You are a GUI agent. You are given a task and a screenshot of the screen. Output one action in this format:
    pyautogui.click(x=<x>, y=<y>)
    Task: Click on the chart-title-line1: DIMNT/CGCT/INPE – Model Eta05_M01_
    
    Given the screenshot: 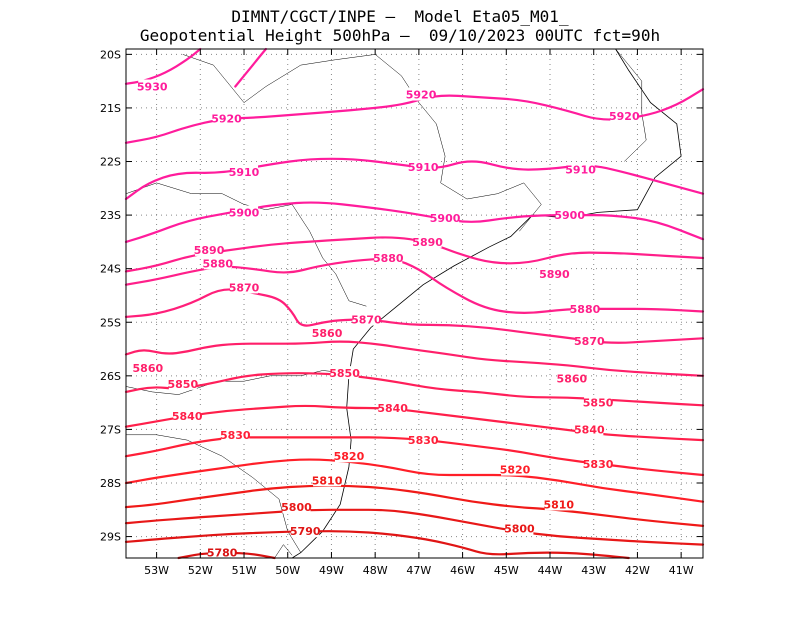 What is the action you would take?
    pyautogui.click(x=400, y=16)
    